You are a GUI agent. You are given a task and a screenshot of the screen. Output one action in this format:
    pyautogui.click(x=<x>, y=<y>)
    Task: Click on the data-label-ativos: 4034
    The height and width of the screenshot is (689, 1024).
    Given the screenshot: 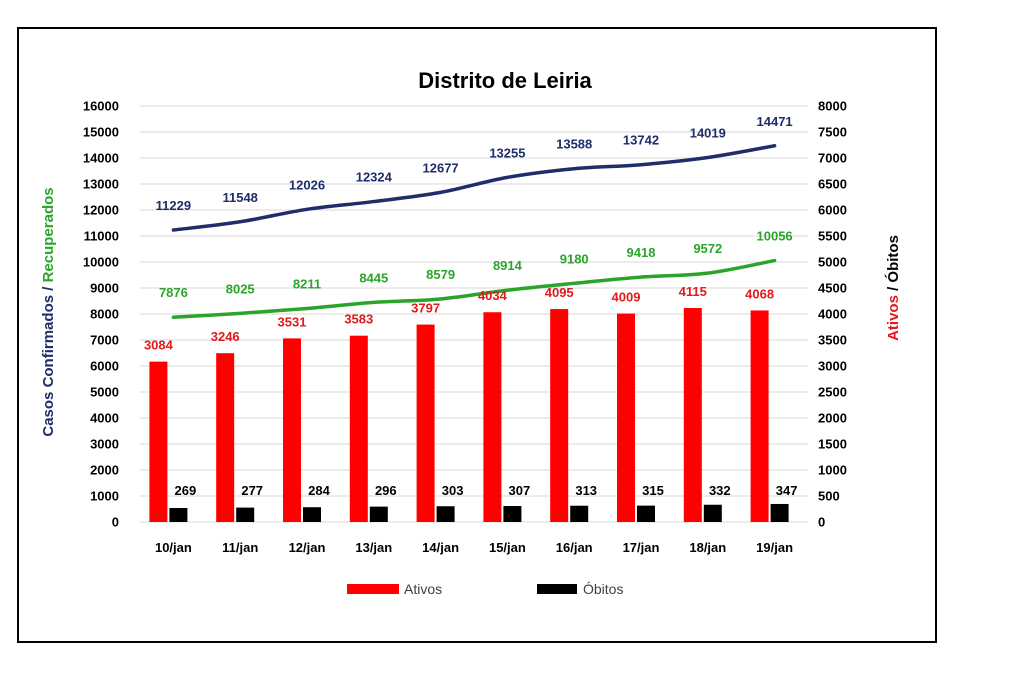 What is the action you would take?
    pyautogui.click(x=493, y=295)
    